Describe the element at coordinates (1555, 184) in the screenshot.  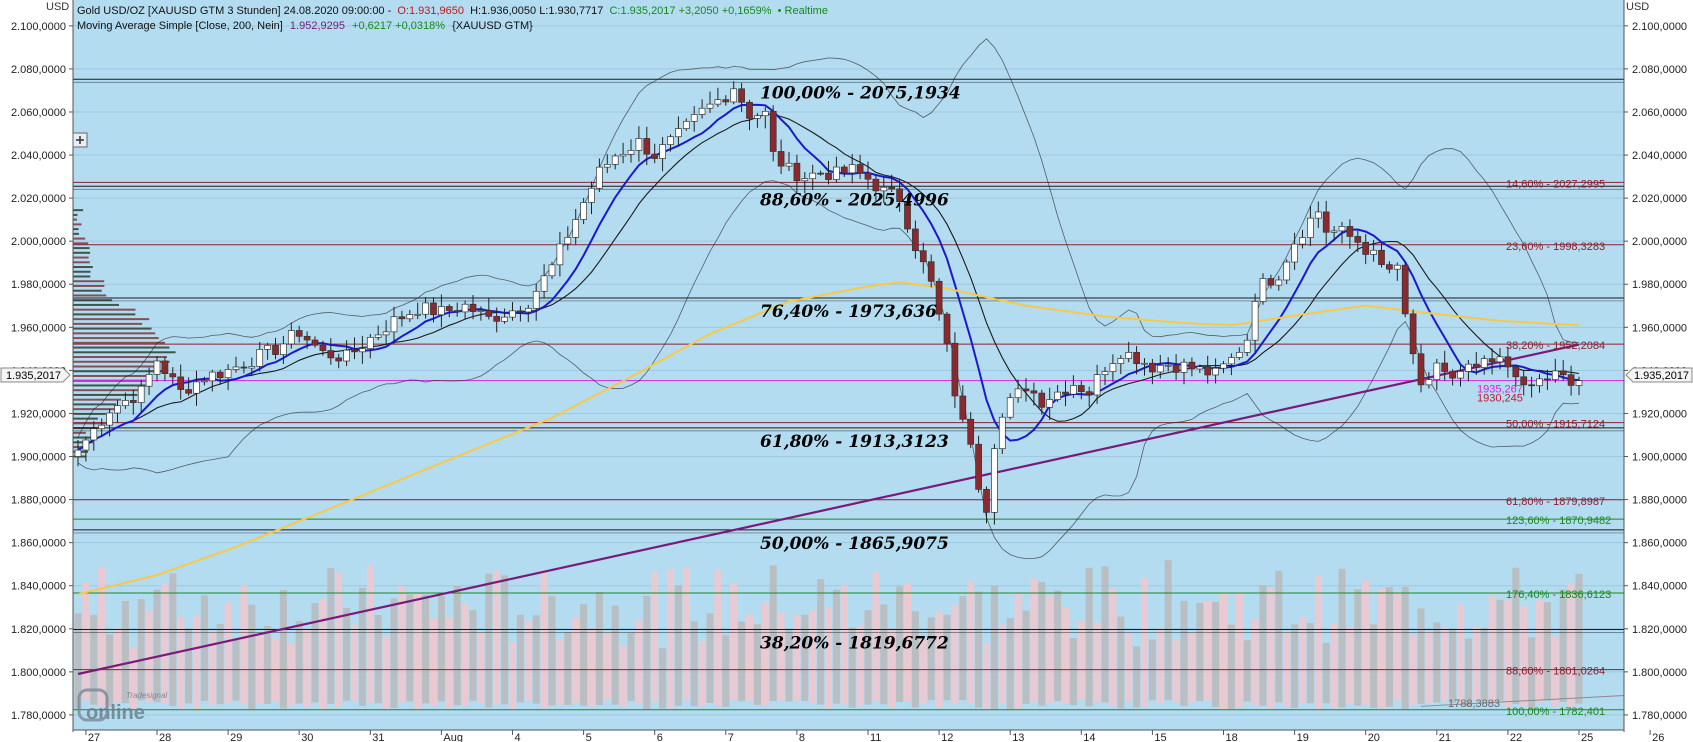
I see `fib-label-right: 14,60% - 2027,2995` at that location.